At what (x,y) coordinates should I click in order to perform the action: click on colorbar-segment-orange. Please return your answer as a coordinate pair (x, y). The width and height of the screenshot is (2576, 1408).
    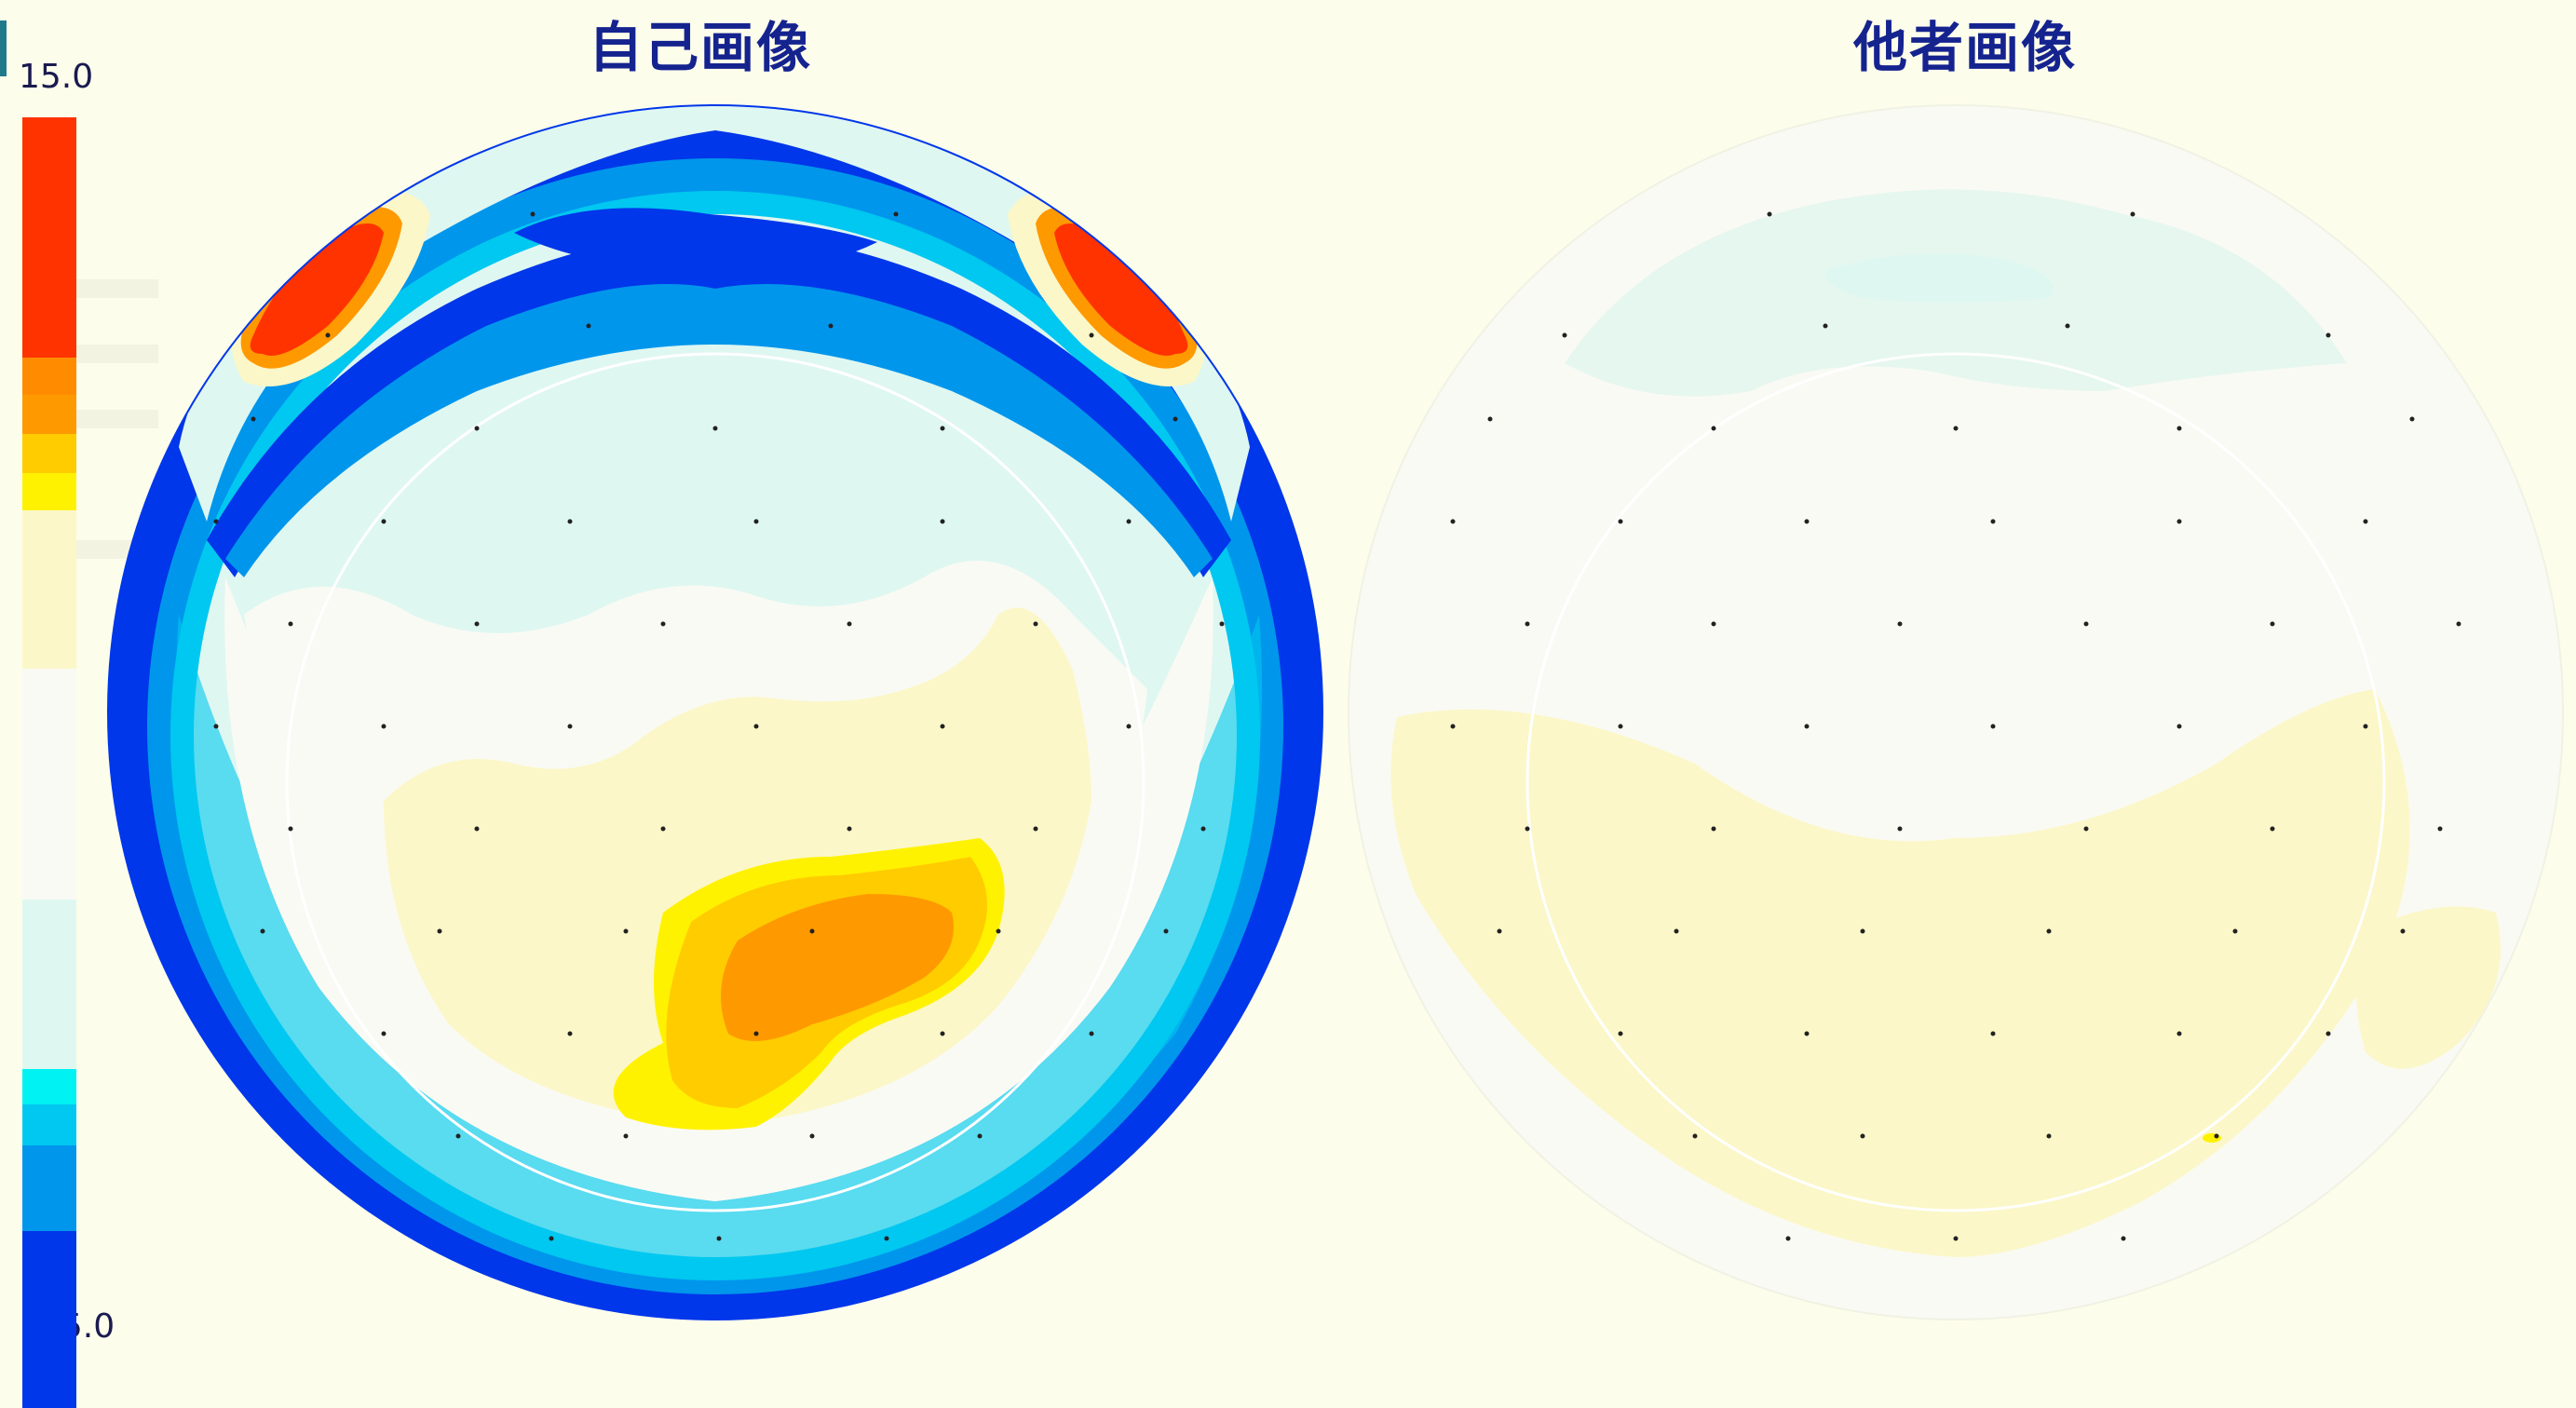
    Looking at the image, I should click on (49, 414).